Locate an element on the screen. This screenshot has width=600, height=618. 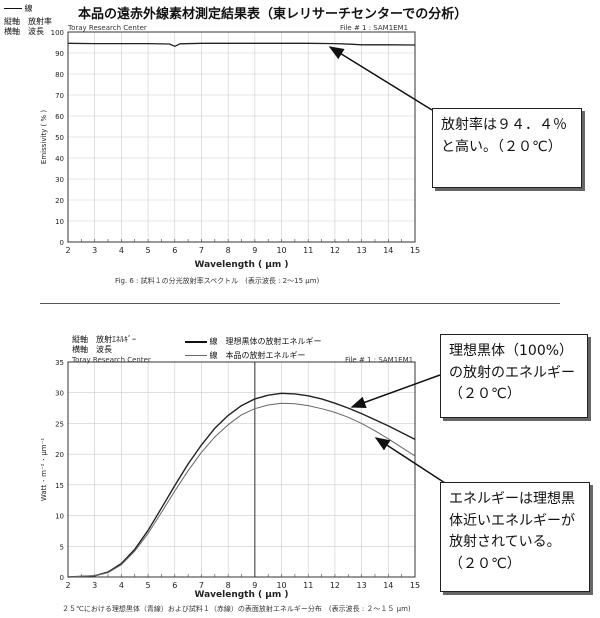
y-tick-label: 60 is located at coordinates (59, 117).